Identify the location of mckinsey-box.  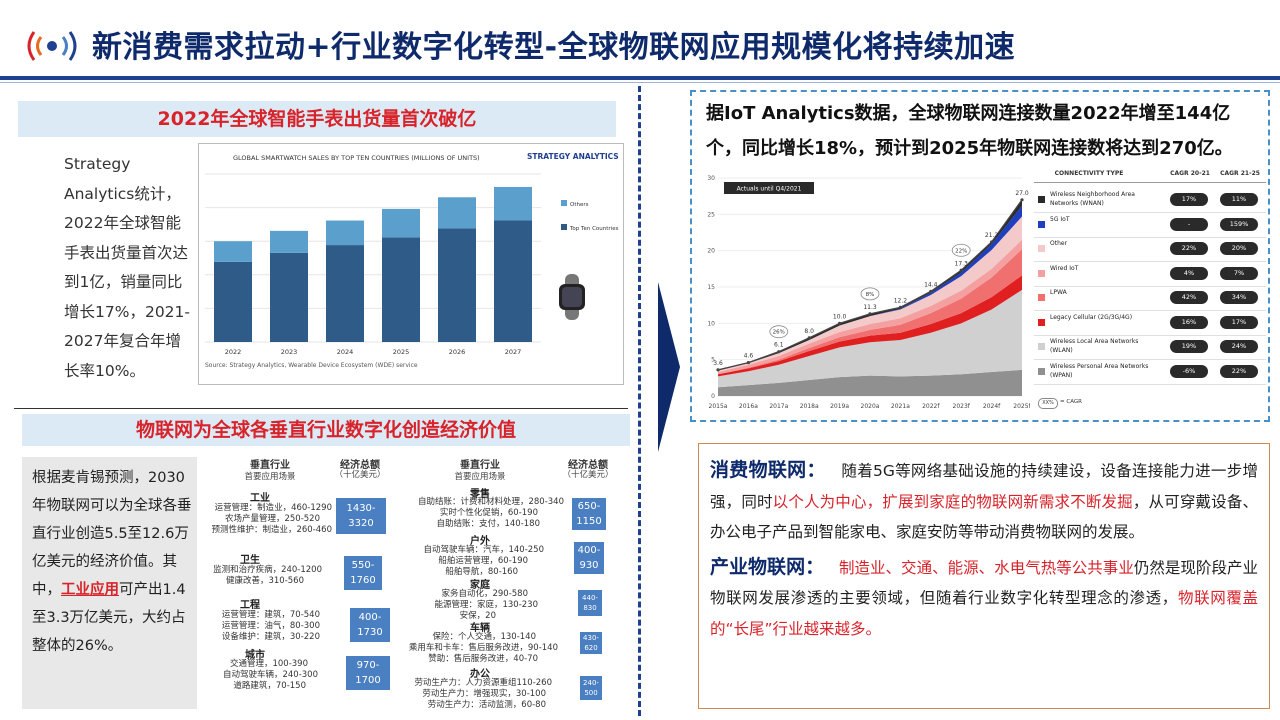
(109, 583).